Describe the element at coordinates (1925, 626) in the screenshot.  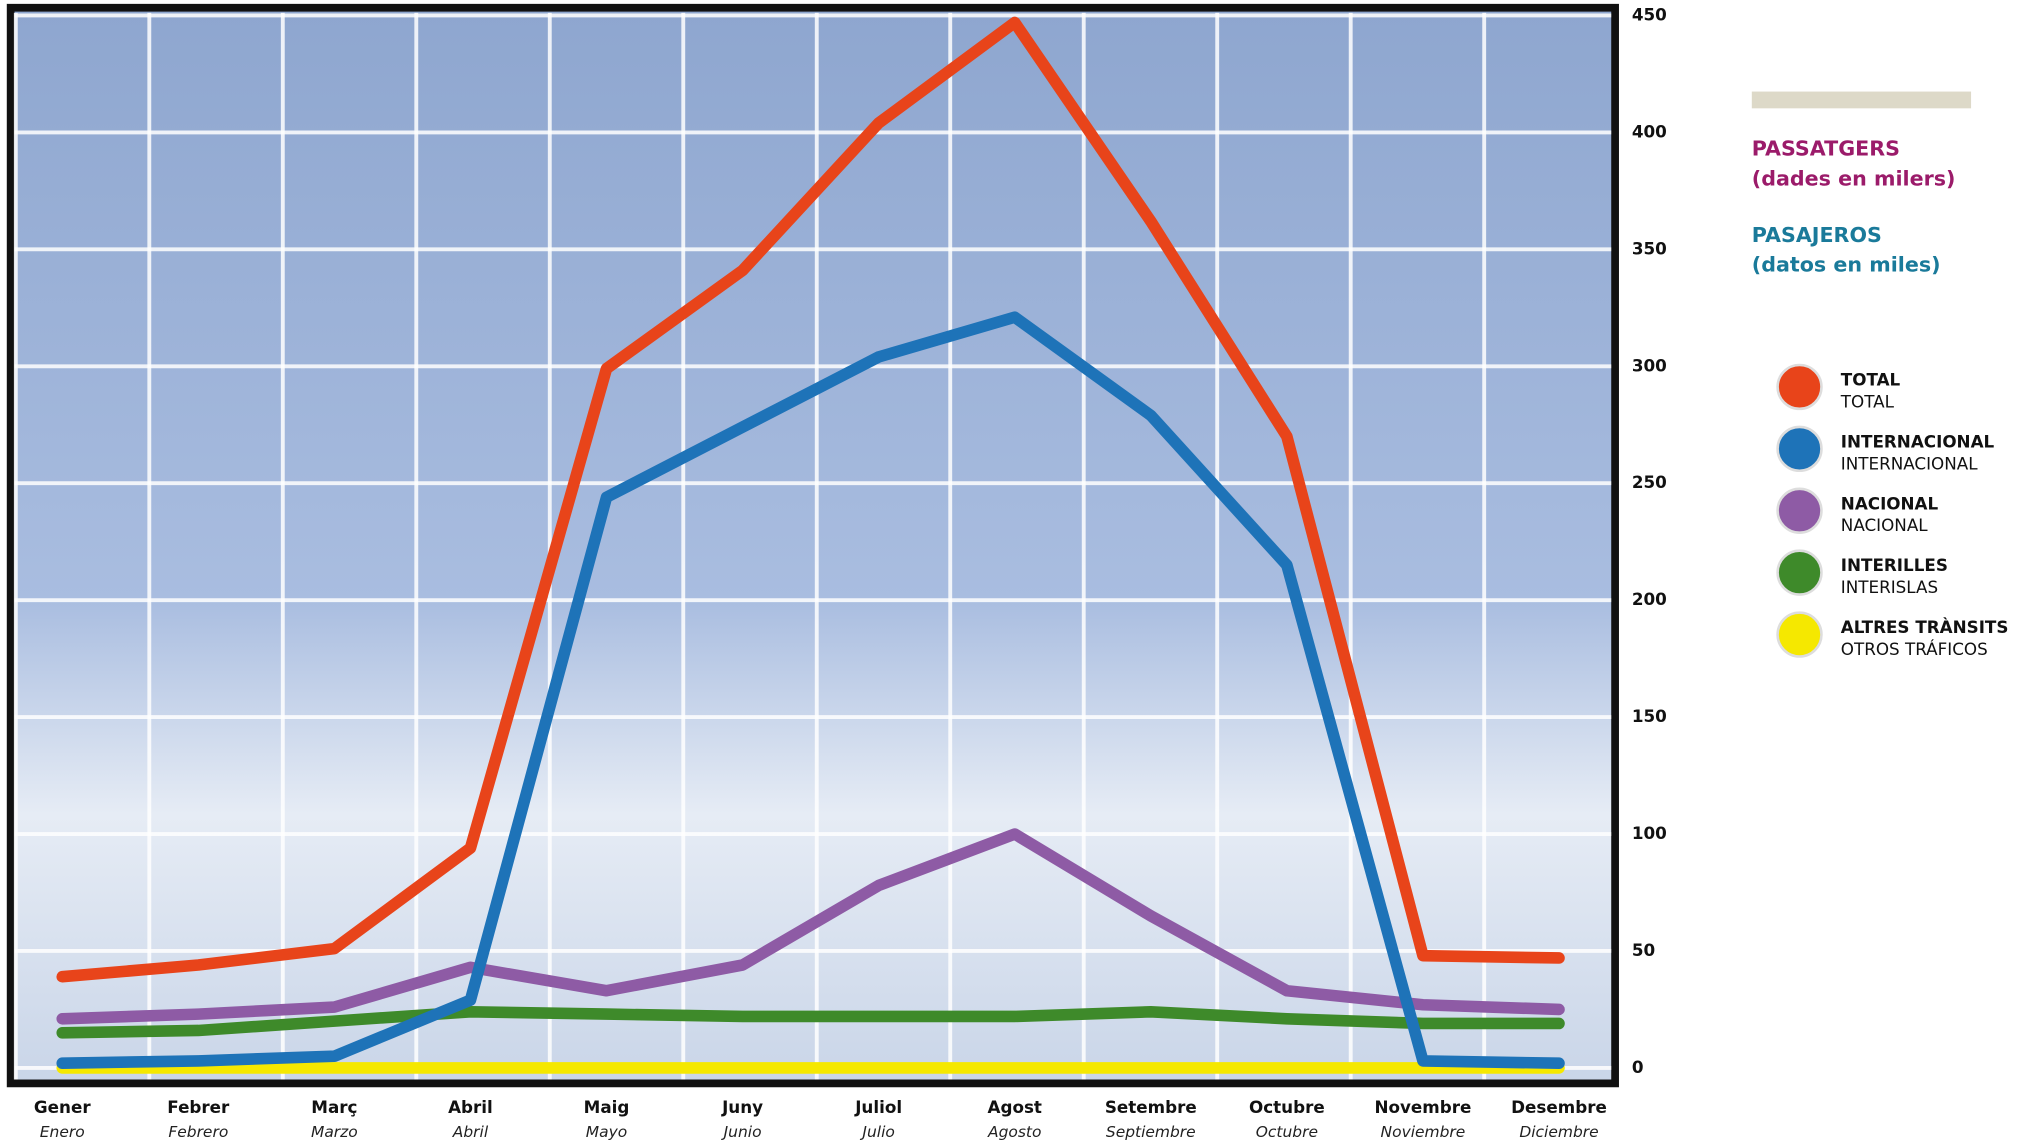
I see `legend-label: ALTRES TRÀNSITS` at that location.